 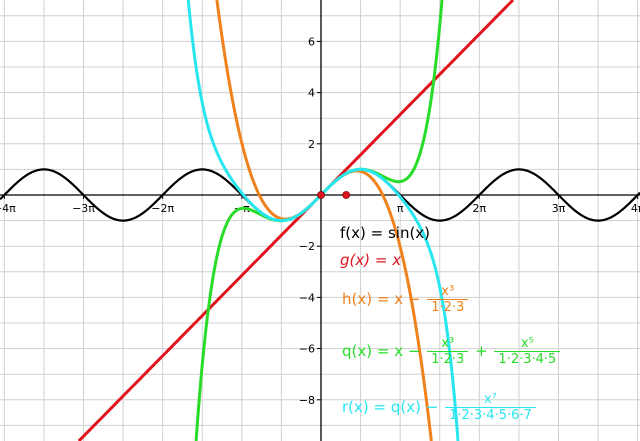 I want to click on x-tick-label: 3π, so click(x=559, y=208).